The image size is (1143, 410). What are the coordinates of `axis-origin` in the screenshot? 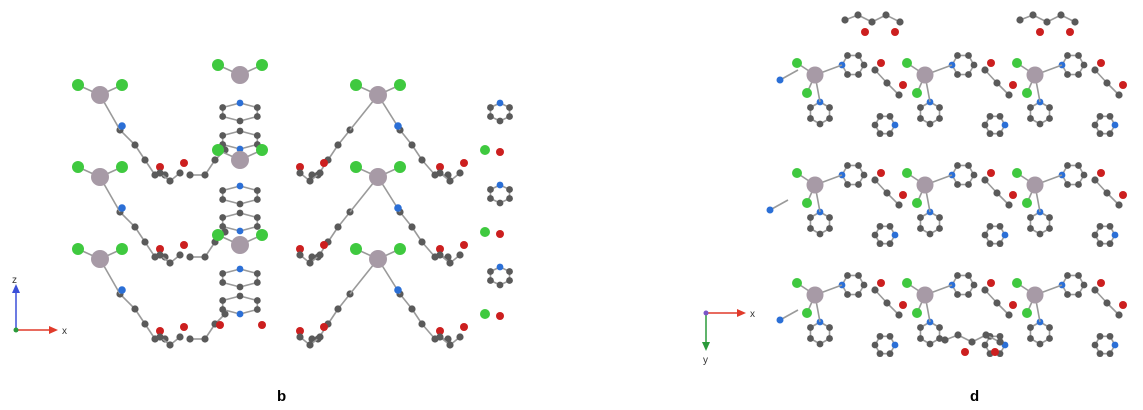 It's located at (706, 313).